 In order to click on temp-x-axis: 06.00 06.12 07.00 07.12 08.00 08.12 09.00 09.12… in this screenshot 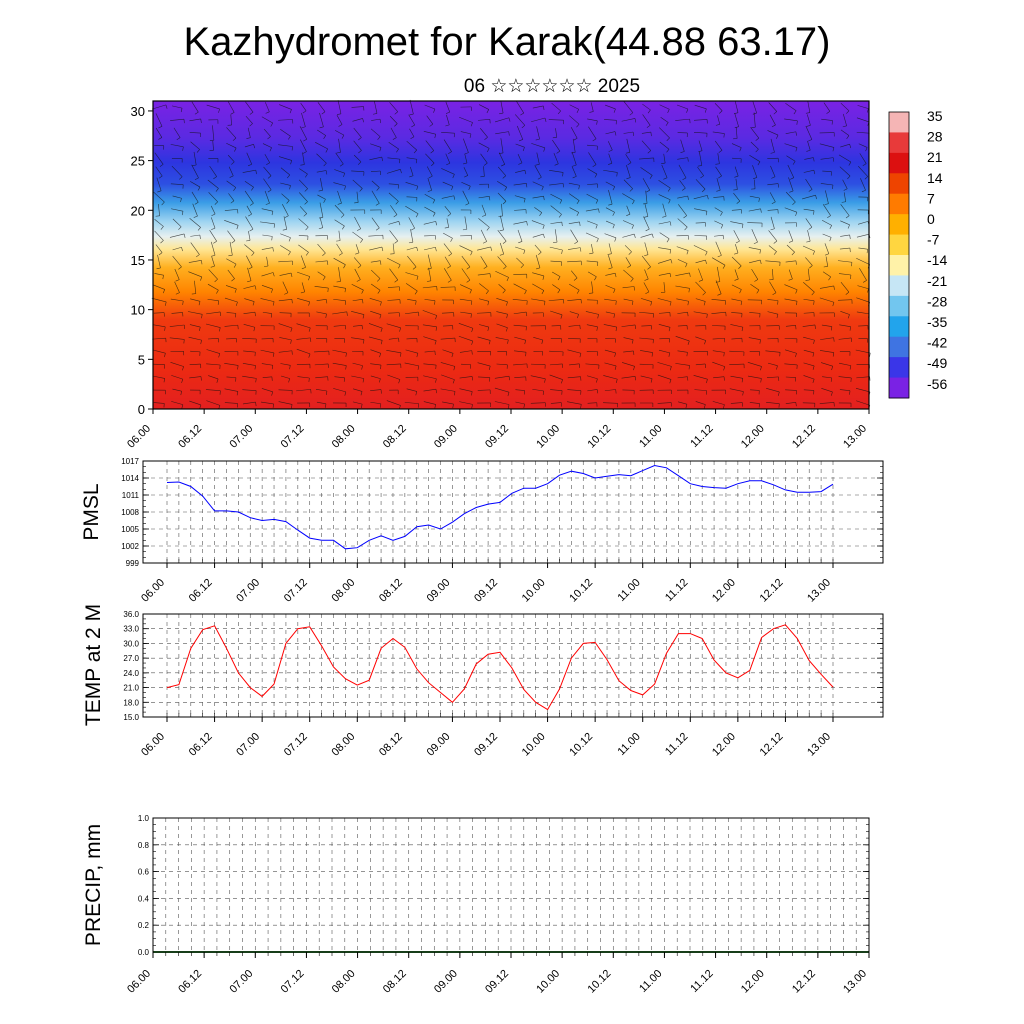, I will do `click(486, 736)`.